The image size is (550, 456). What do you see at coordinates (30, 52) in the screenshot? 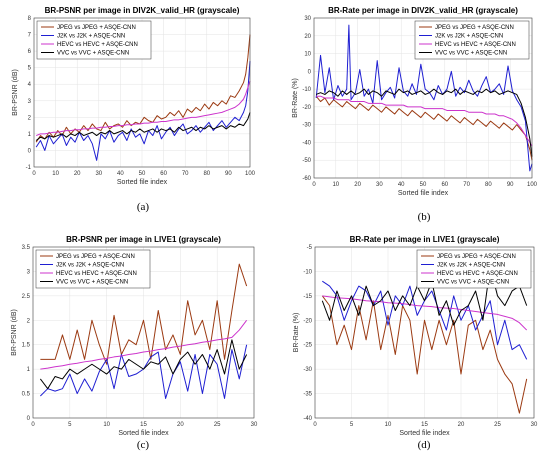
I see `y-tick-label: 6` at bounding box center [30, 52].